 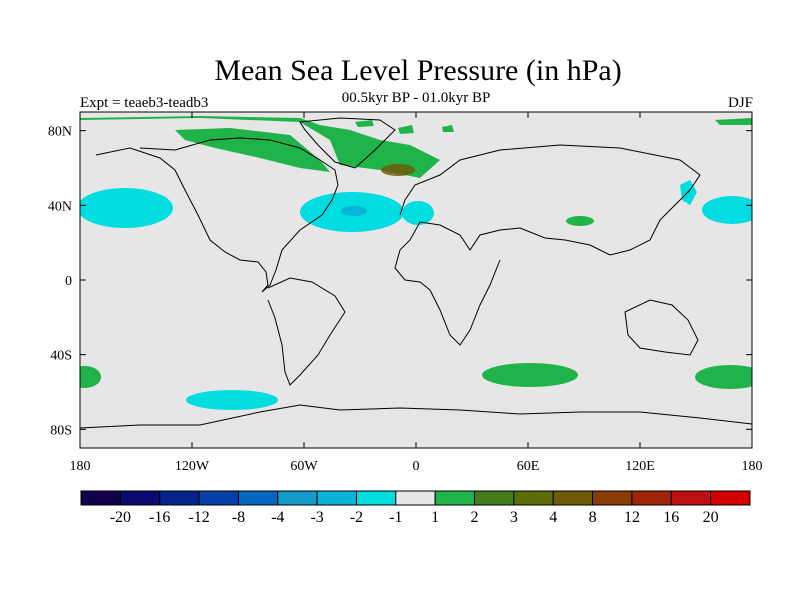 I want to click on colorbar-label: 4, so click(x=553, y=517).